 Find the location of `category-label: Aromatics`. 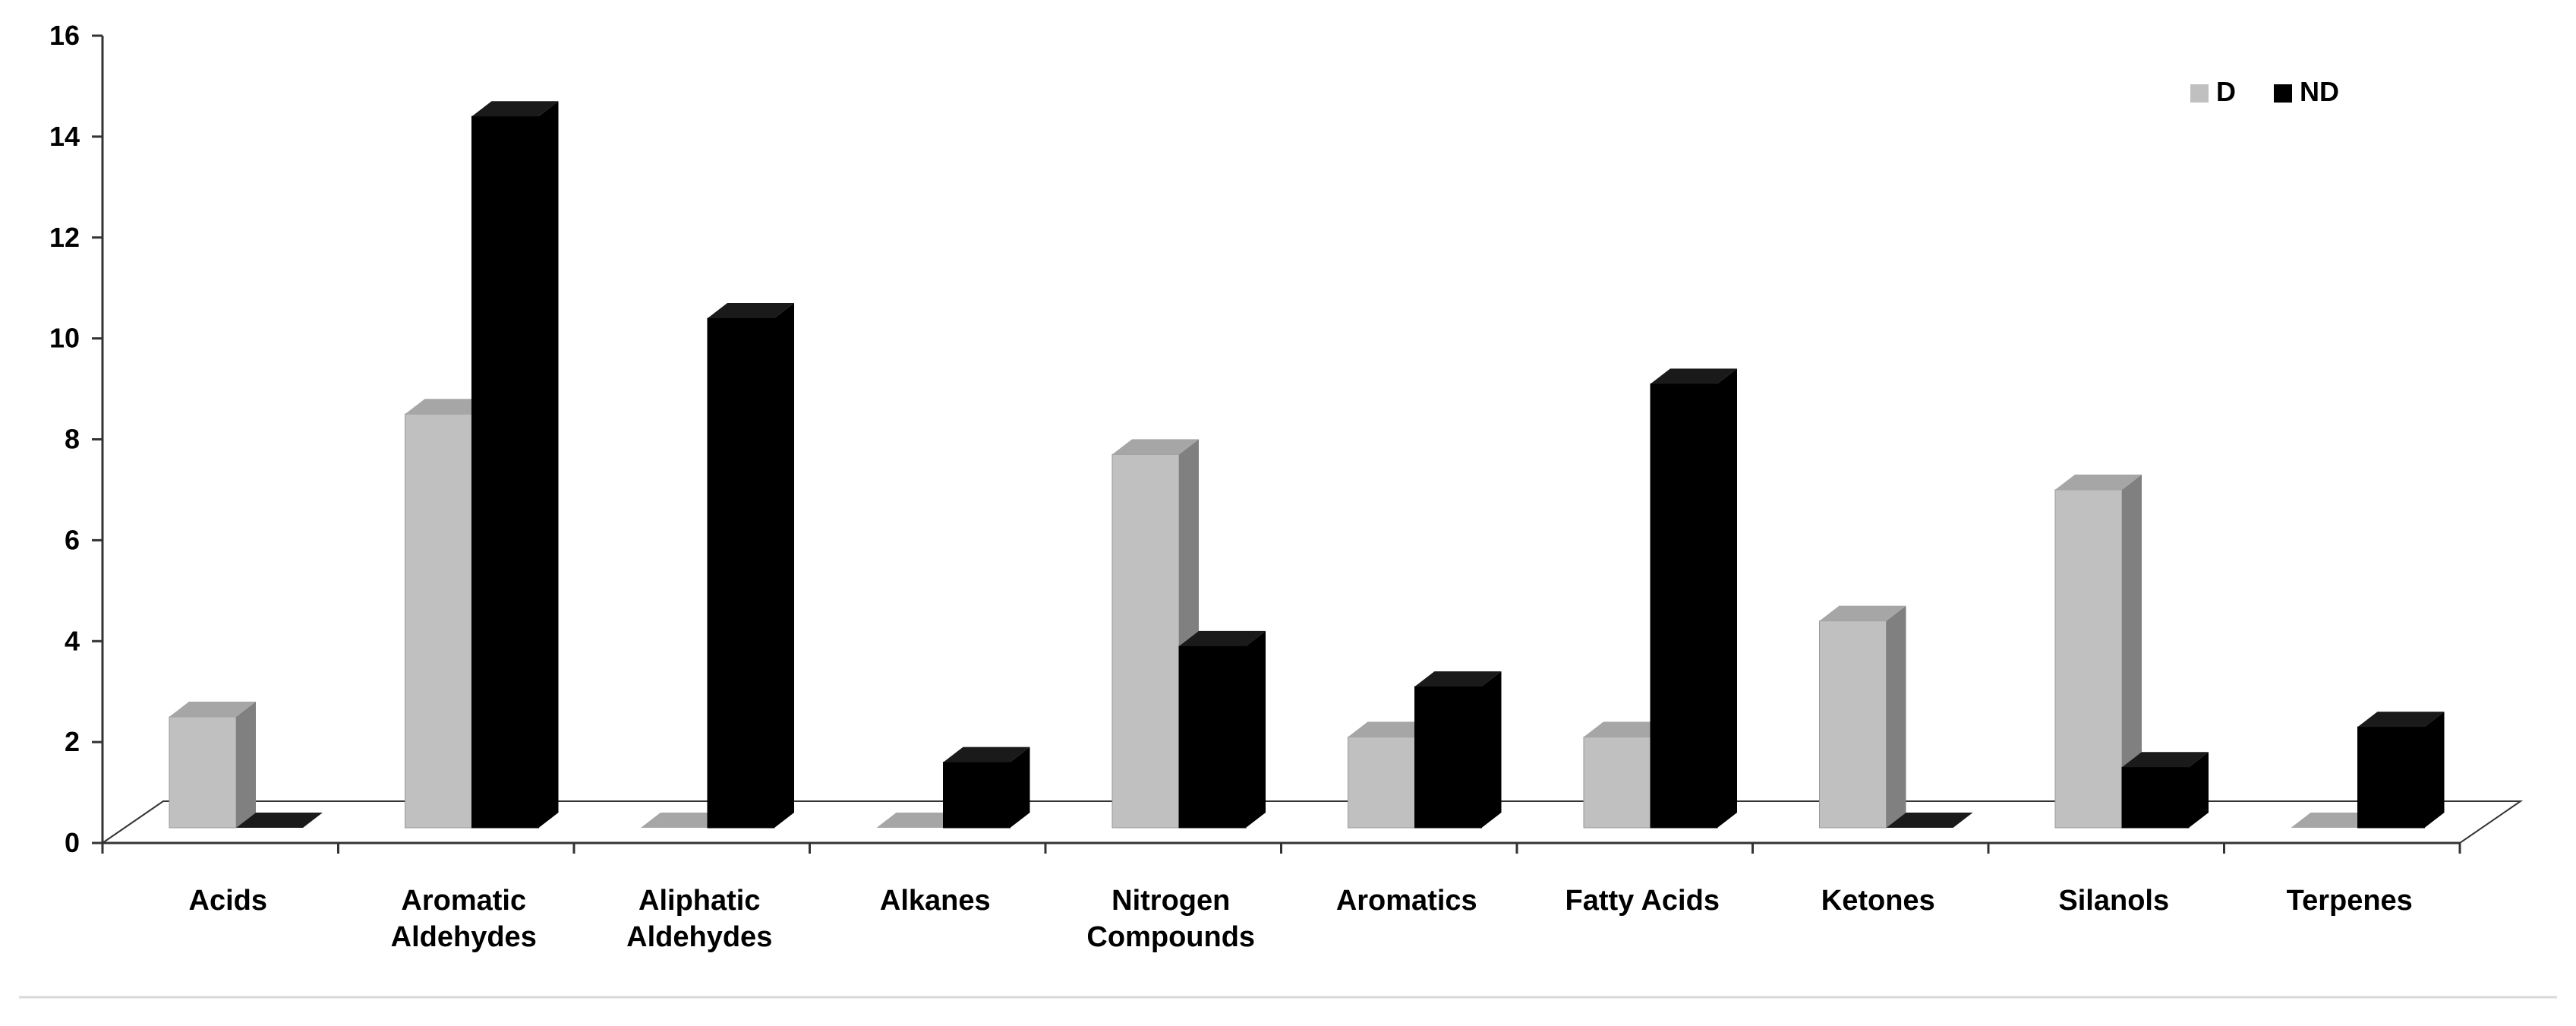

category-label: Aromatics is located at coordinates (1406, 901).